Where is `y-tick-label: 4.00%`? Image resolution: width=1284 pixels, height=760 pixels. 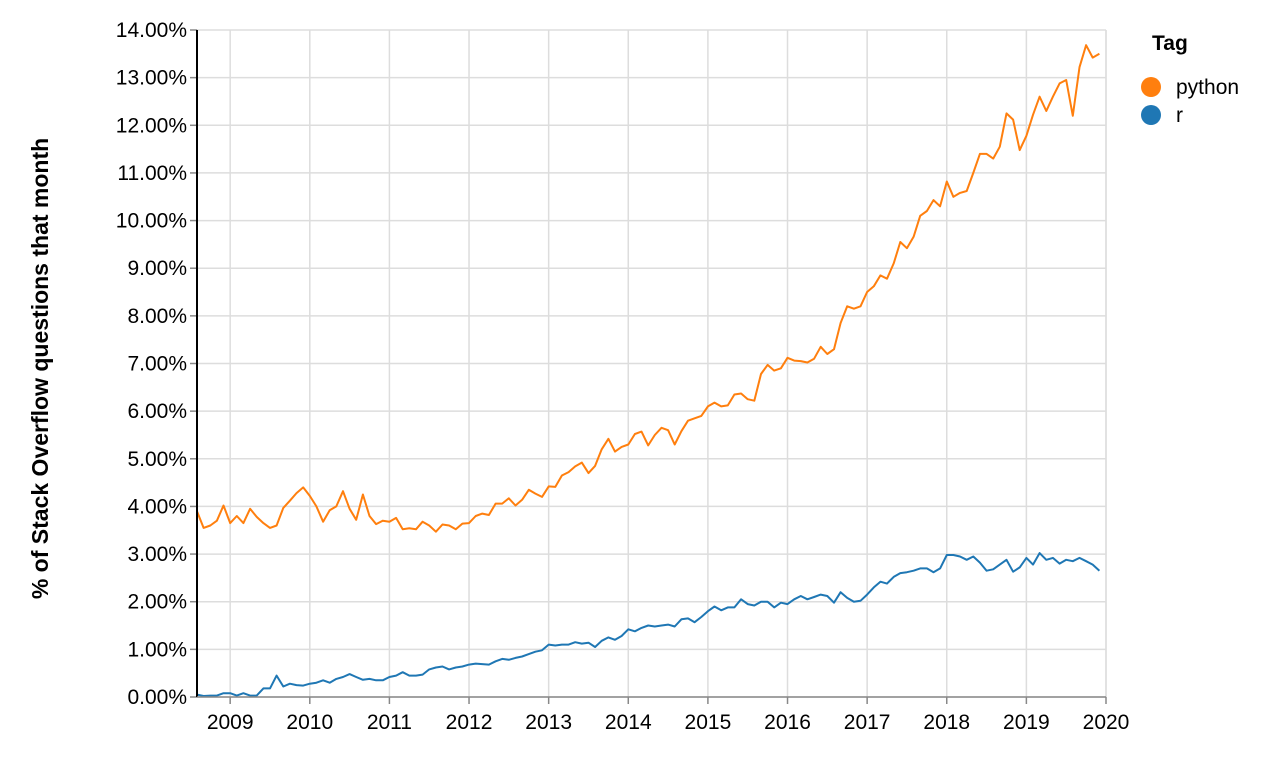
y-tick-label: 4.00% is located at coordinates (157, 506).